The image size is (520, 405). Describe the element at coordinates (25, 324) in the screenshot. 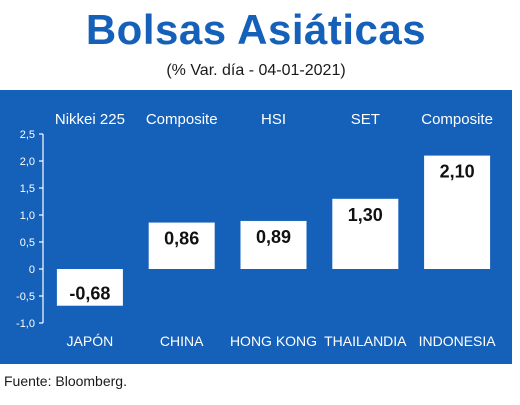

I see `y-tick-label: -1,0` at that location.